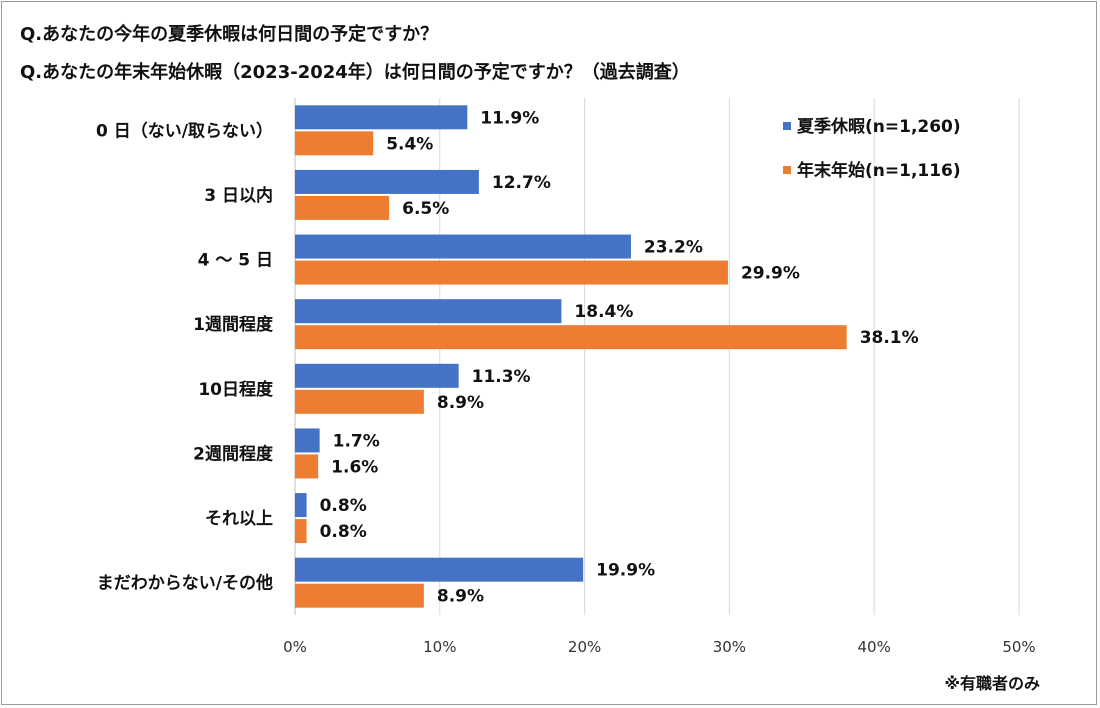  I want to click on footnote: ※有職者のみ, so click(992, 683).